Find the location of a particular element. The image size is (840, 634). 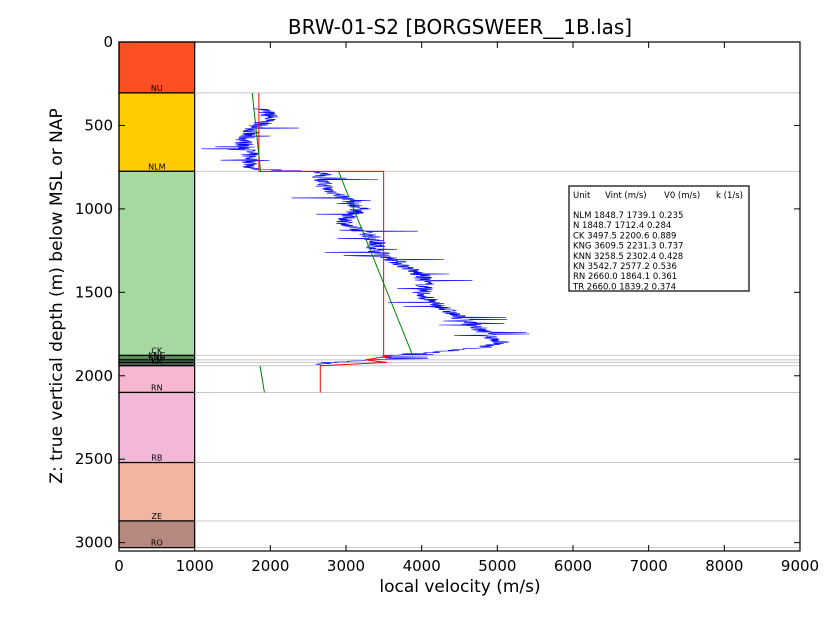

table-row: CK 3497.5 2200.6 0.889 is located at coordinates (624, 236).